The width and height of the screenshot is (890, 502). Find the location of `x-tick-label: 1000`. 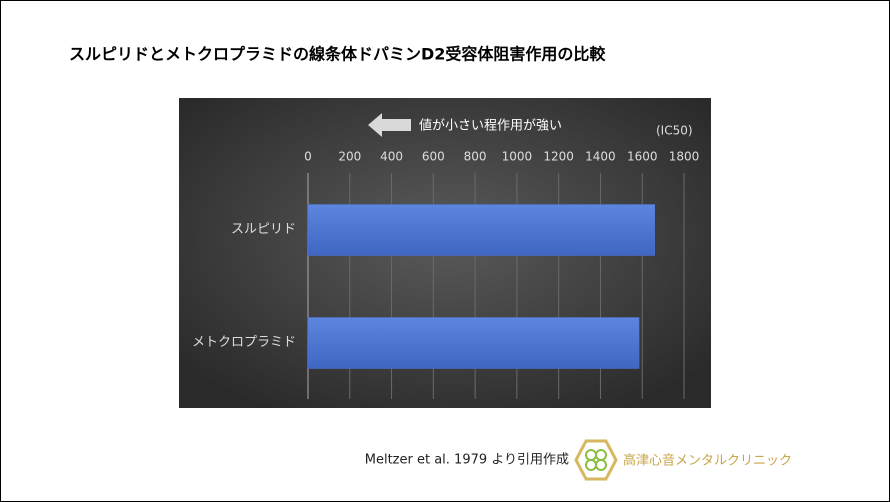

x-tick-label: 1000 is located at coordinates (517, 157).